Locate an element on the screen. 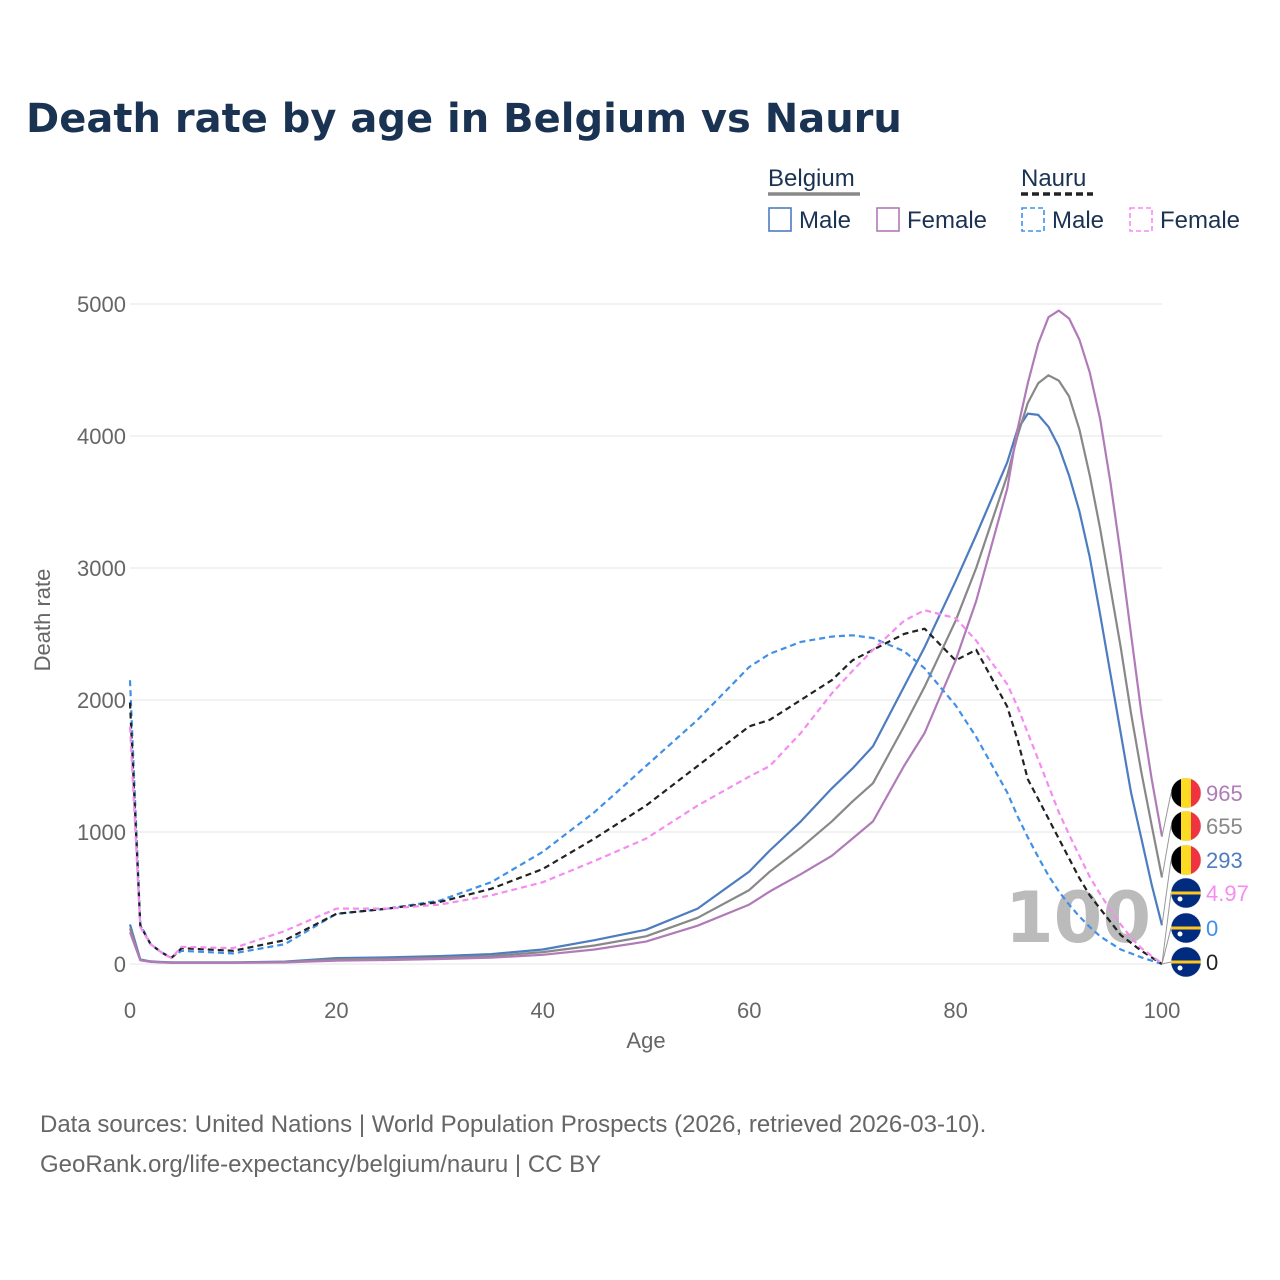 The width and height of the screenshot is (1280, 1280). x-tick-label: 40 is located at coordinates (543, 1010).